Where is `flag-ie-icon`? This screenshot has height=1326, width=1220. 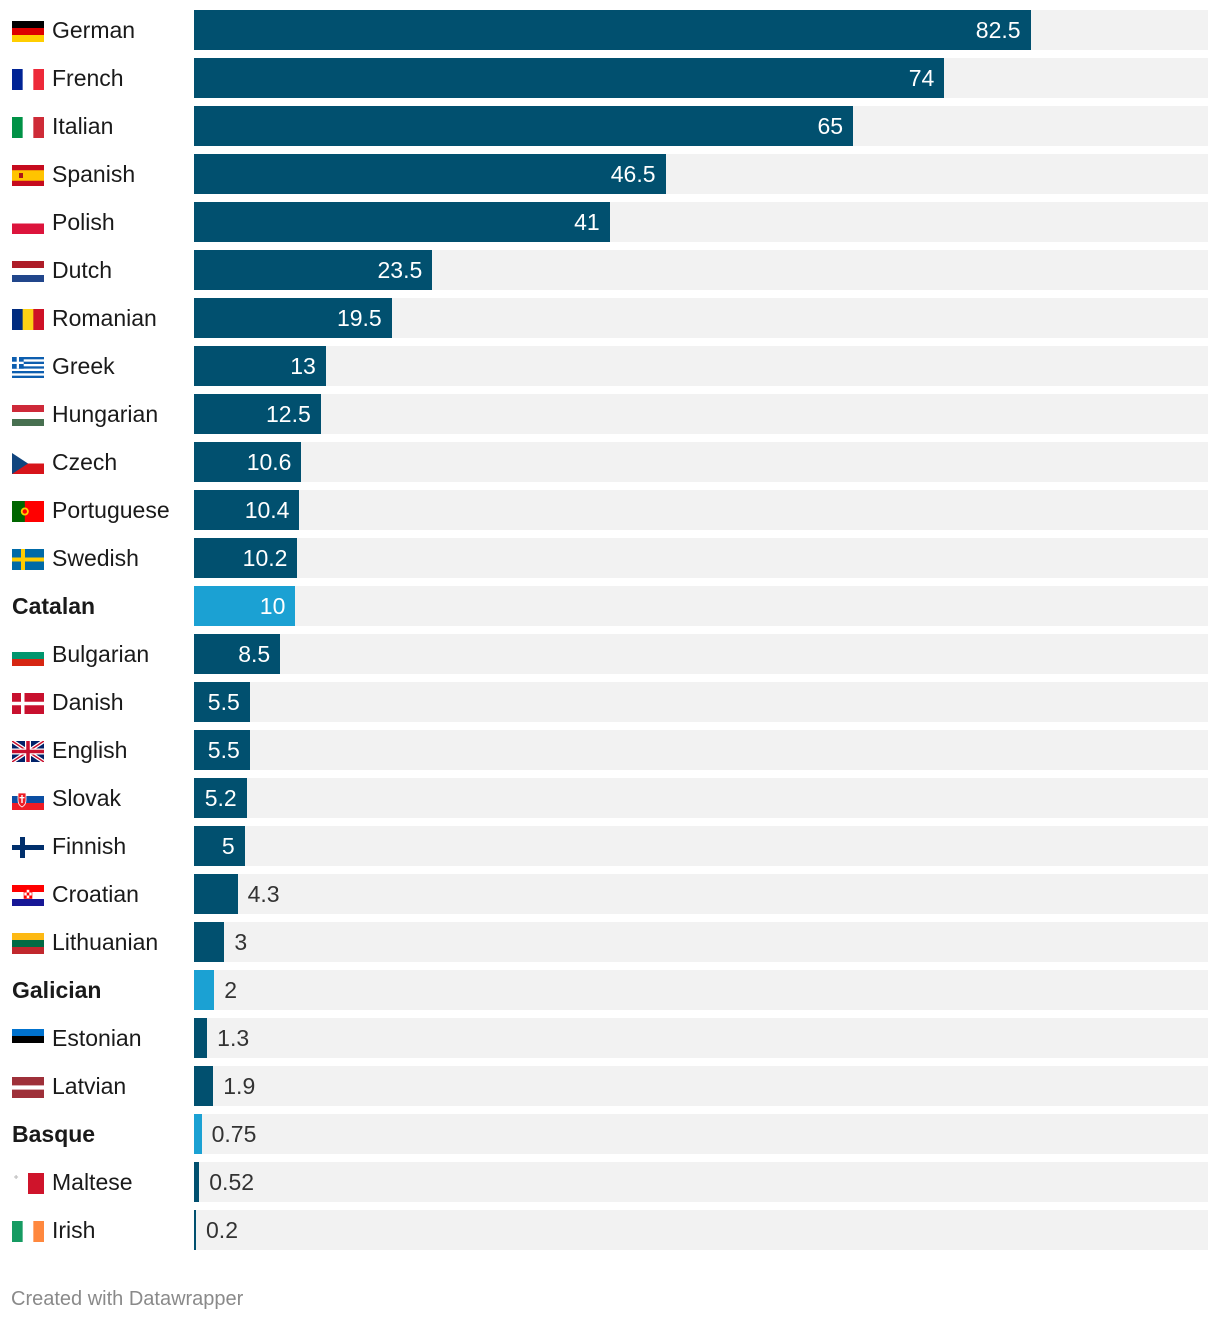
flag-ie-icon is located at coordinates (28, 1231).